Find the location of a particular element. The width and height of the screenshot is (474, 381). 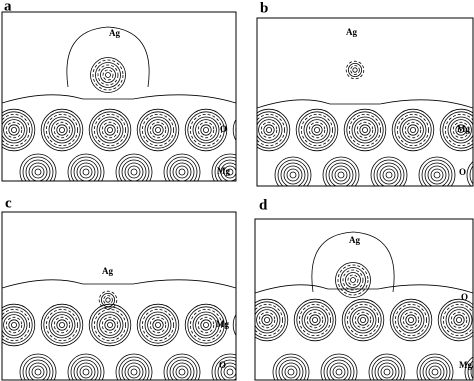

panel-label: a is located at coordinates (8, 7).